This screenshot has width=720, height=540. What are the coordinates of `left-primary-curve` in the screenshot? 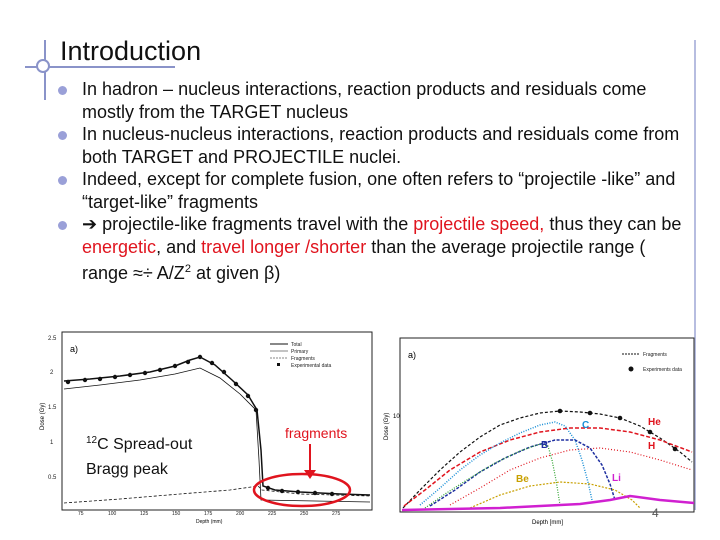 It's located at (217, 435).